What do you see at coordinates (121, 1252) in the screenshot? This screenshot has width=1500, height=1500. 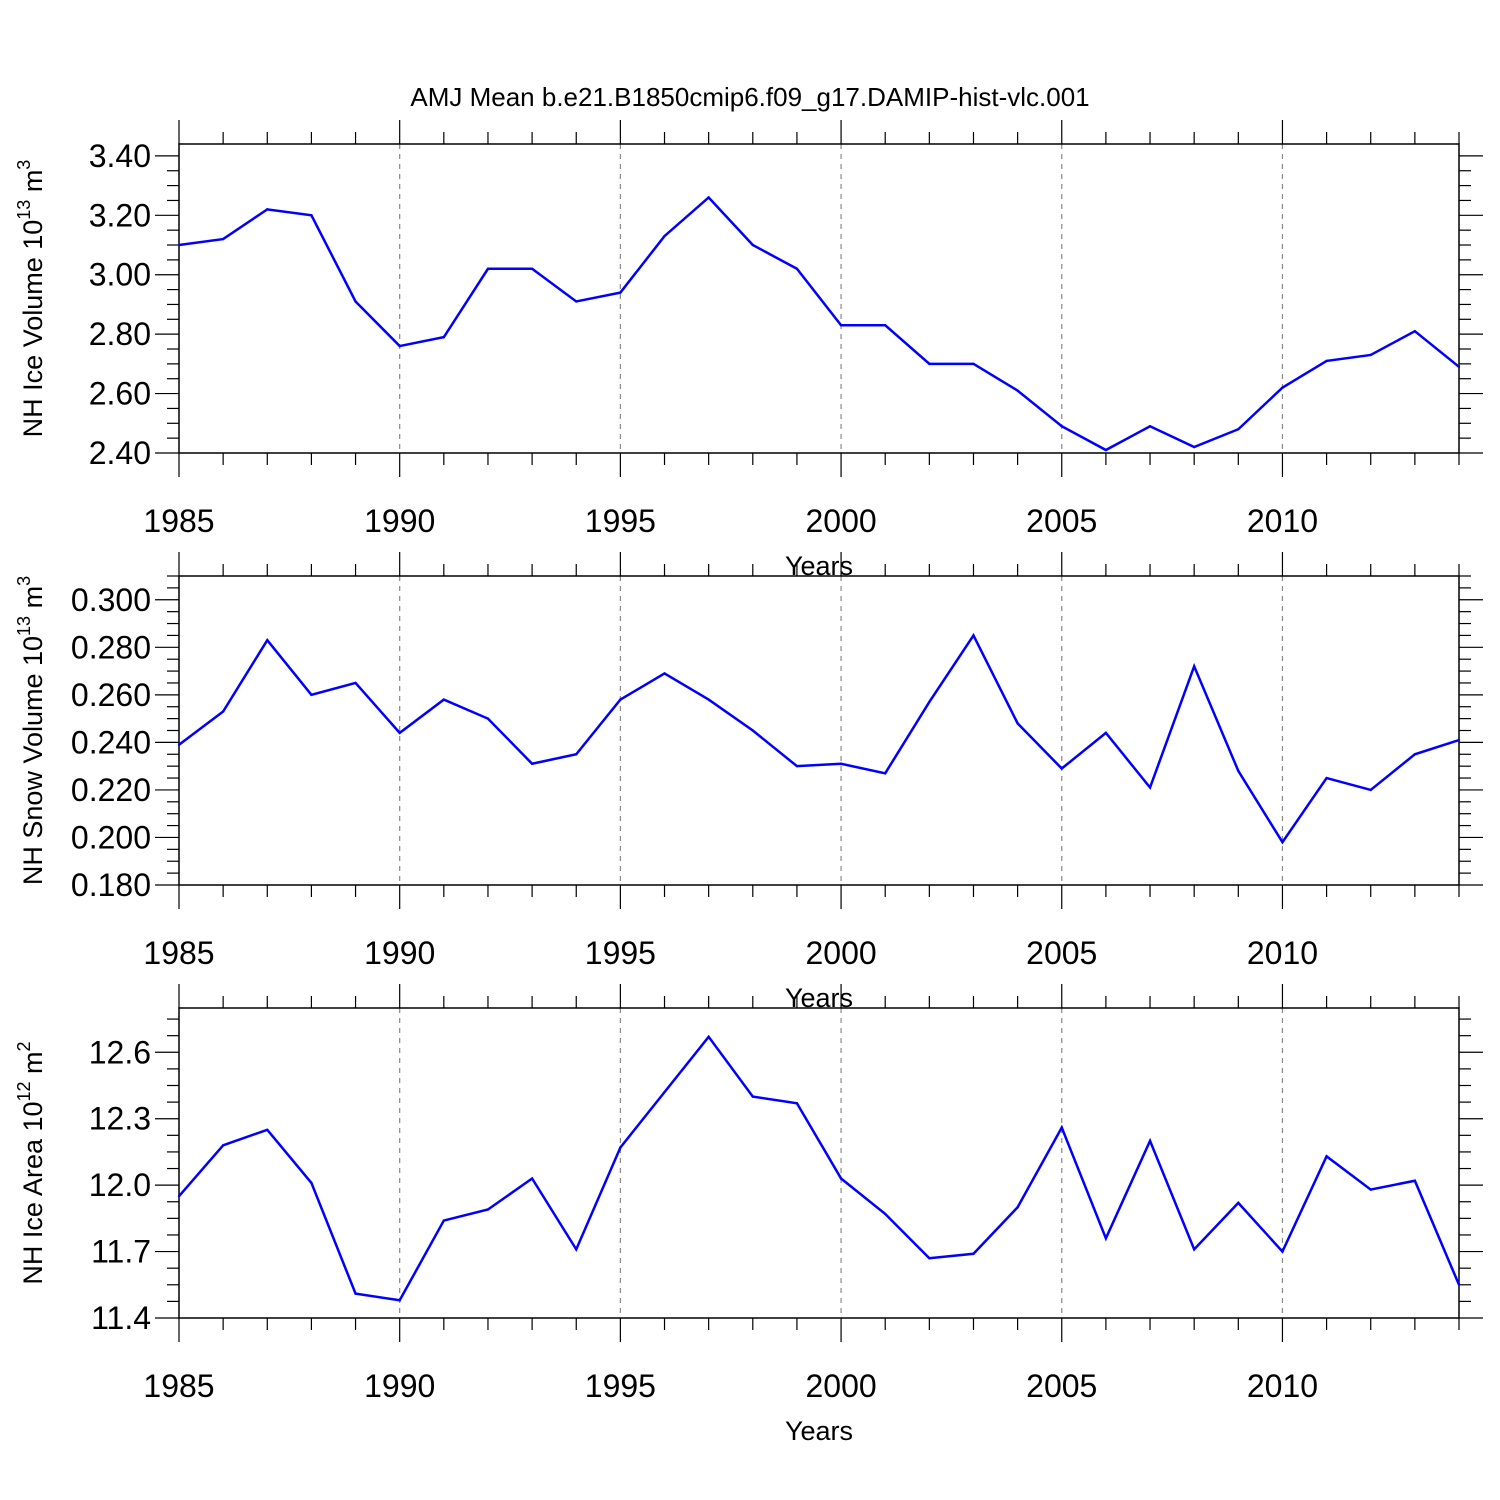 I see `y-tick-label: 11.7` at bounding box center [121, 1252].